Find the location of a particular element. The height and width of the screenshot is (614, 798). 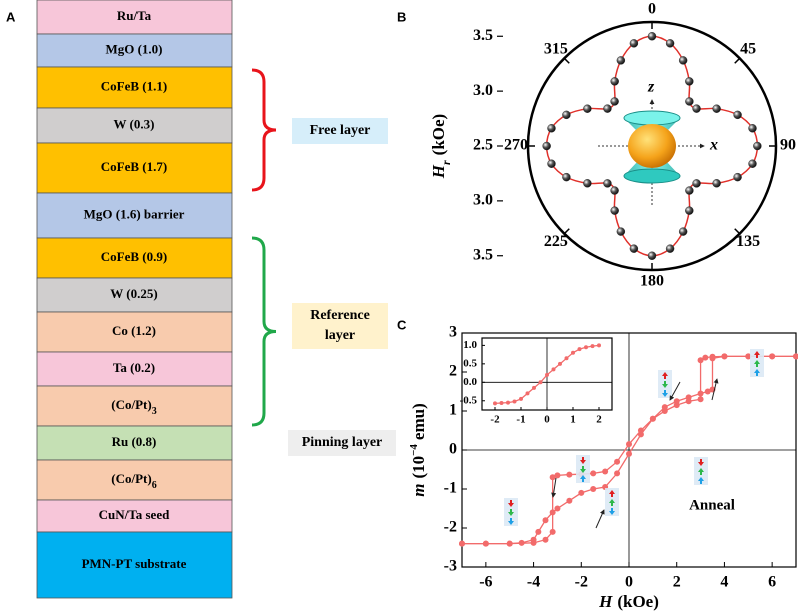

panel-letter: A is located at coordinates (11, 16).